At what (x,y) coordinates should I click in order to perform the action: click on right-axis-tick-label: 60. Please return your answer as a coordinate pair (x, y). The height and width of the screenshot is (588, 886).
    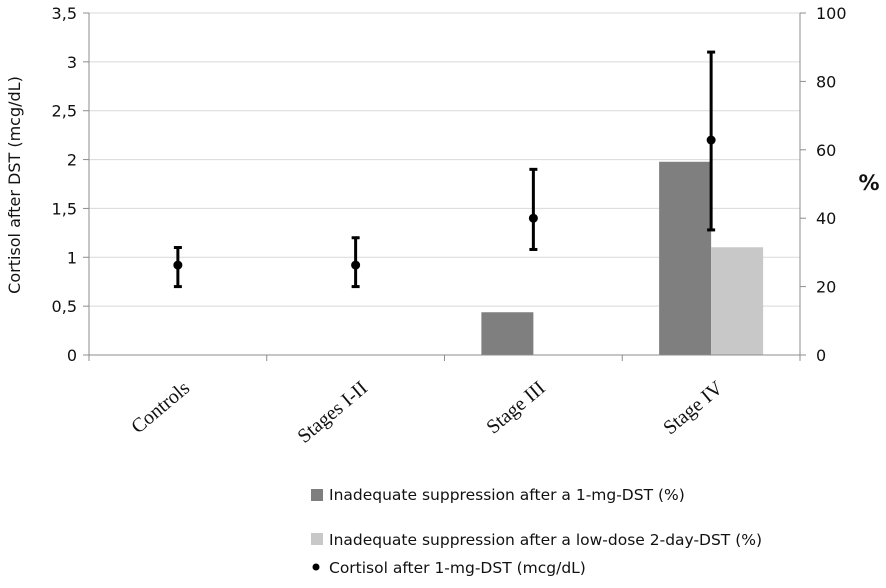
    Looking at the image, I should click on (826, 150).